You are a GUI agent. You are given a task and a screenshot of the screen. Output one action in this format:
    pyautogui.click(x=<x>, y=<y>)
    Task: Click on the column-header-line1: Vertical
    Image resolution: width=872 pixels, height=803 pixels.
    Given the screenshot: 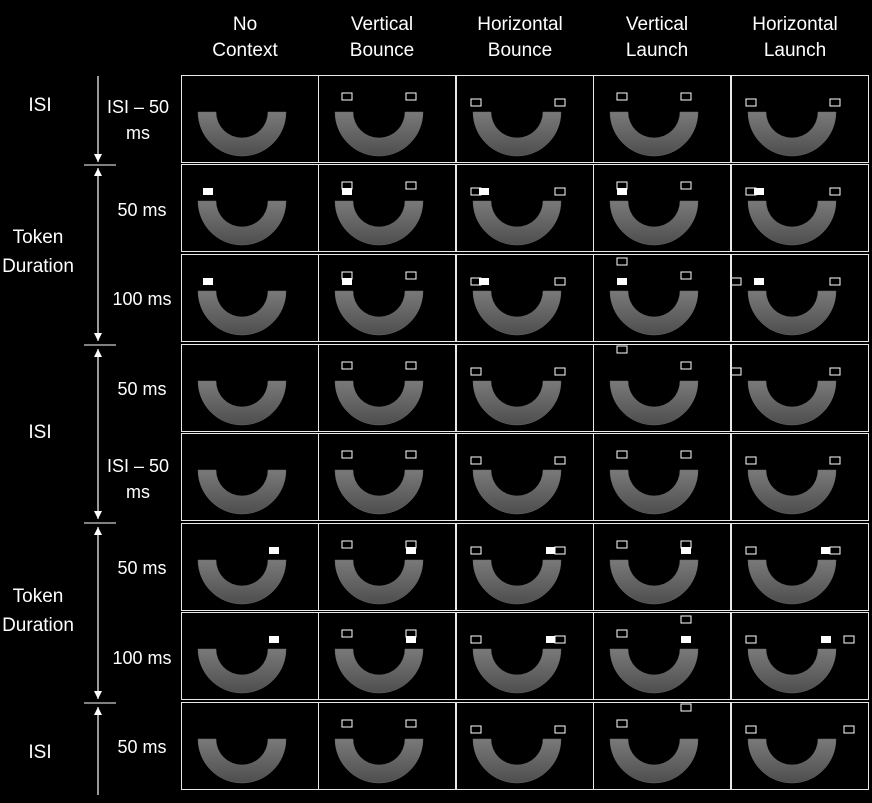 What is the action you would take?
    pyautogui.click(x=382, y=24)
    